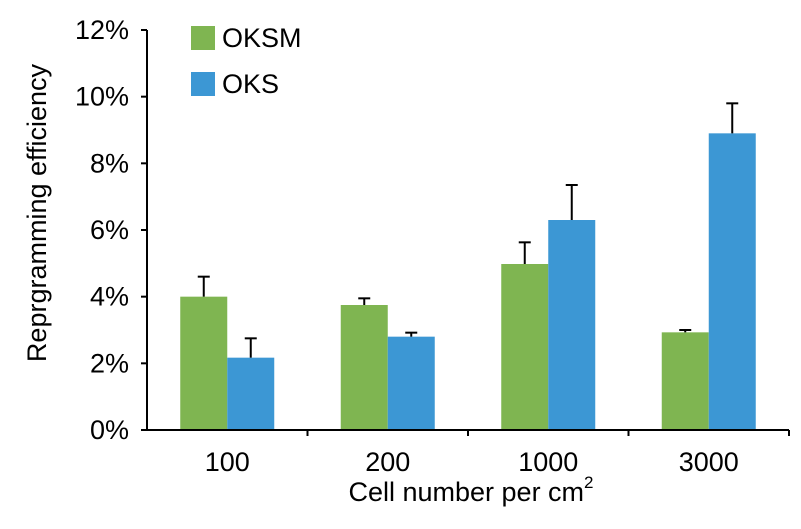  Describe the element at coordinates (709, 462) in the screenshot. I see `x-tick-label: 3000` at that location.